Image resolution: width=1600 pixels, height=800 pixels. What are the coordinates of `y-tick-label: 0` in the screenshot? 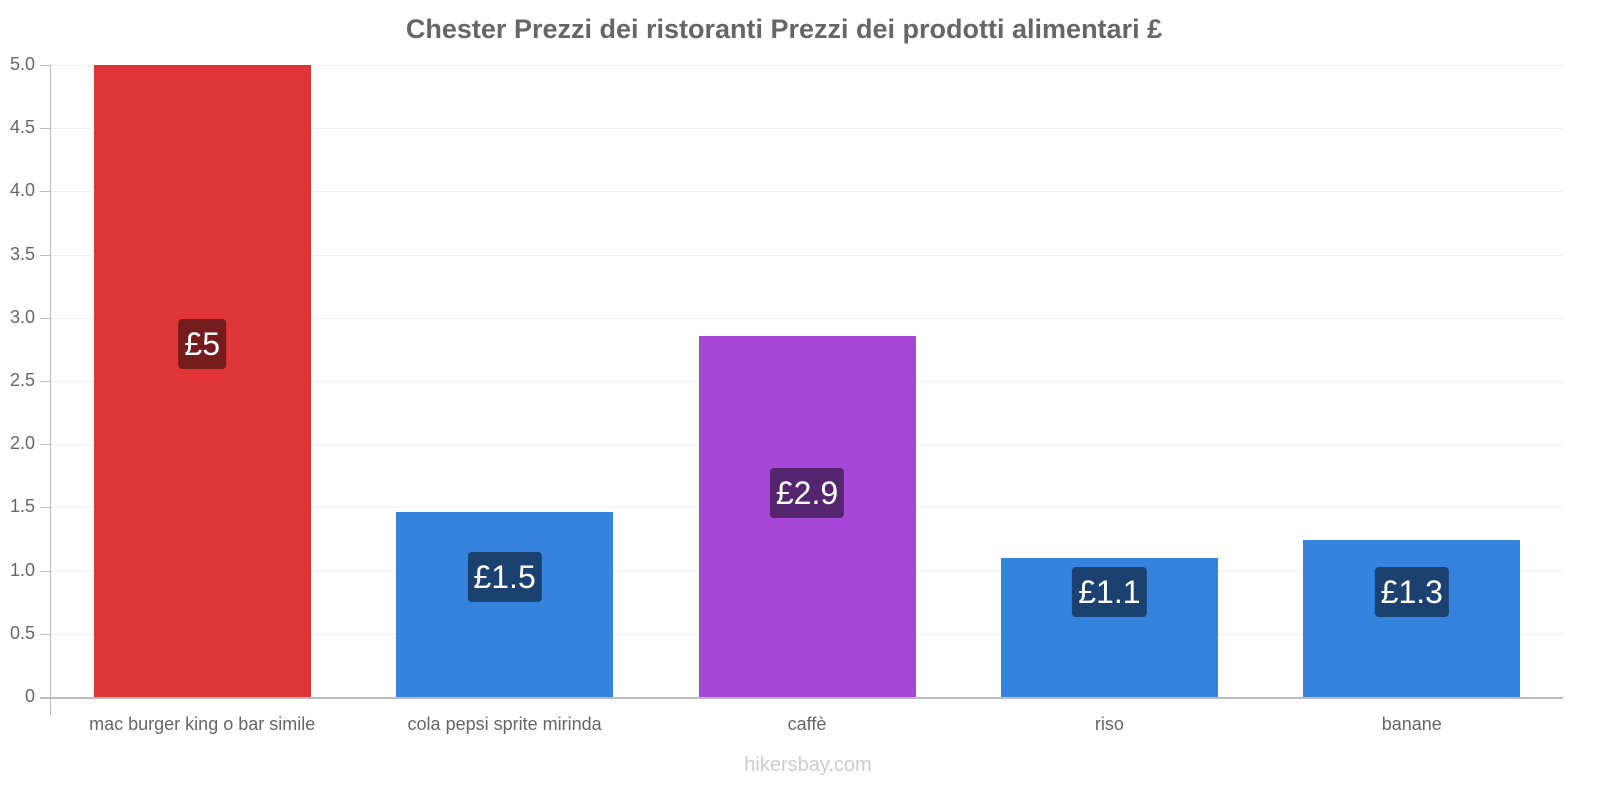 It's located at (29, 696).